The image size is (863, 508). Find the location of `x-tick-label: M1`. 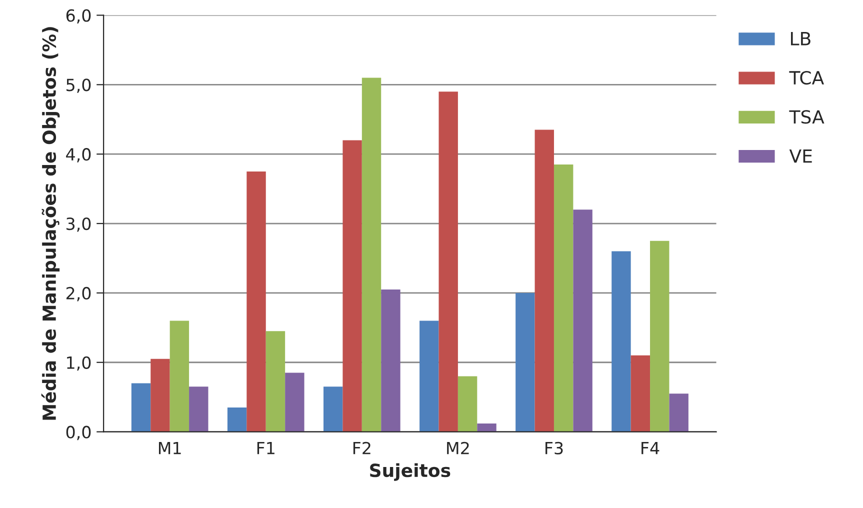

x-tick-label: M1 is located at coordinates (169, 448).